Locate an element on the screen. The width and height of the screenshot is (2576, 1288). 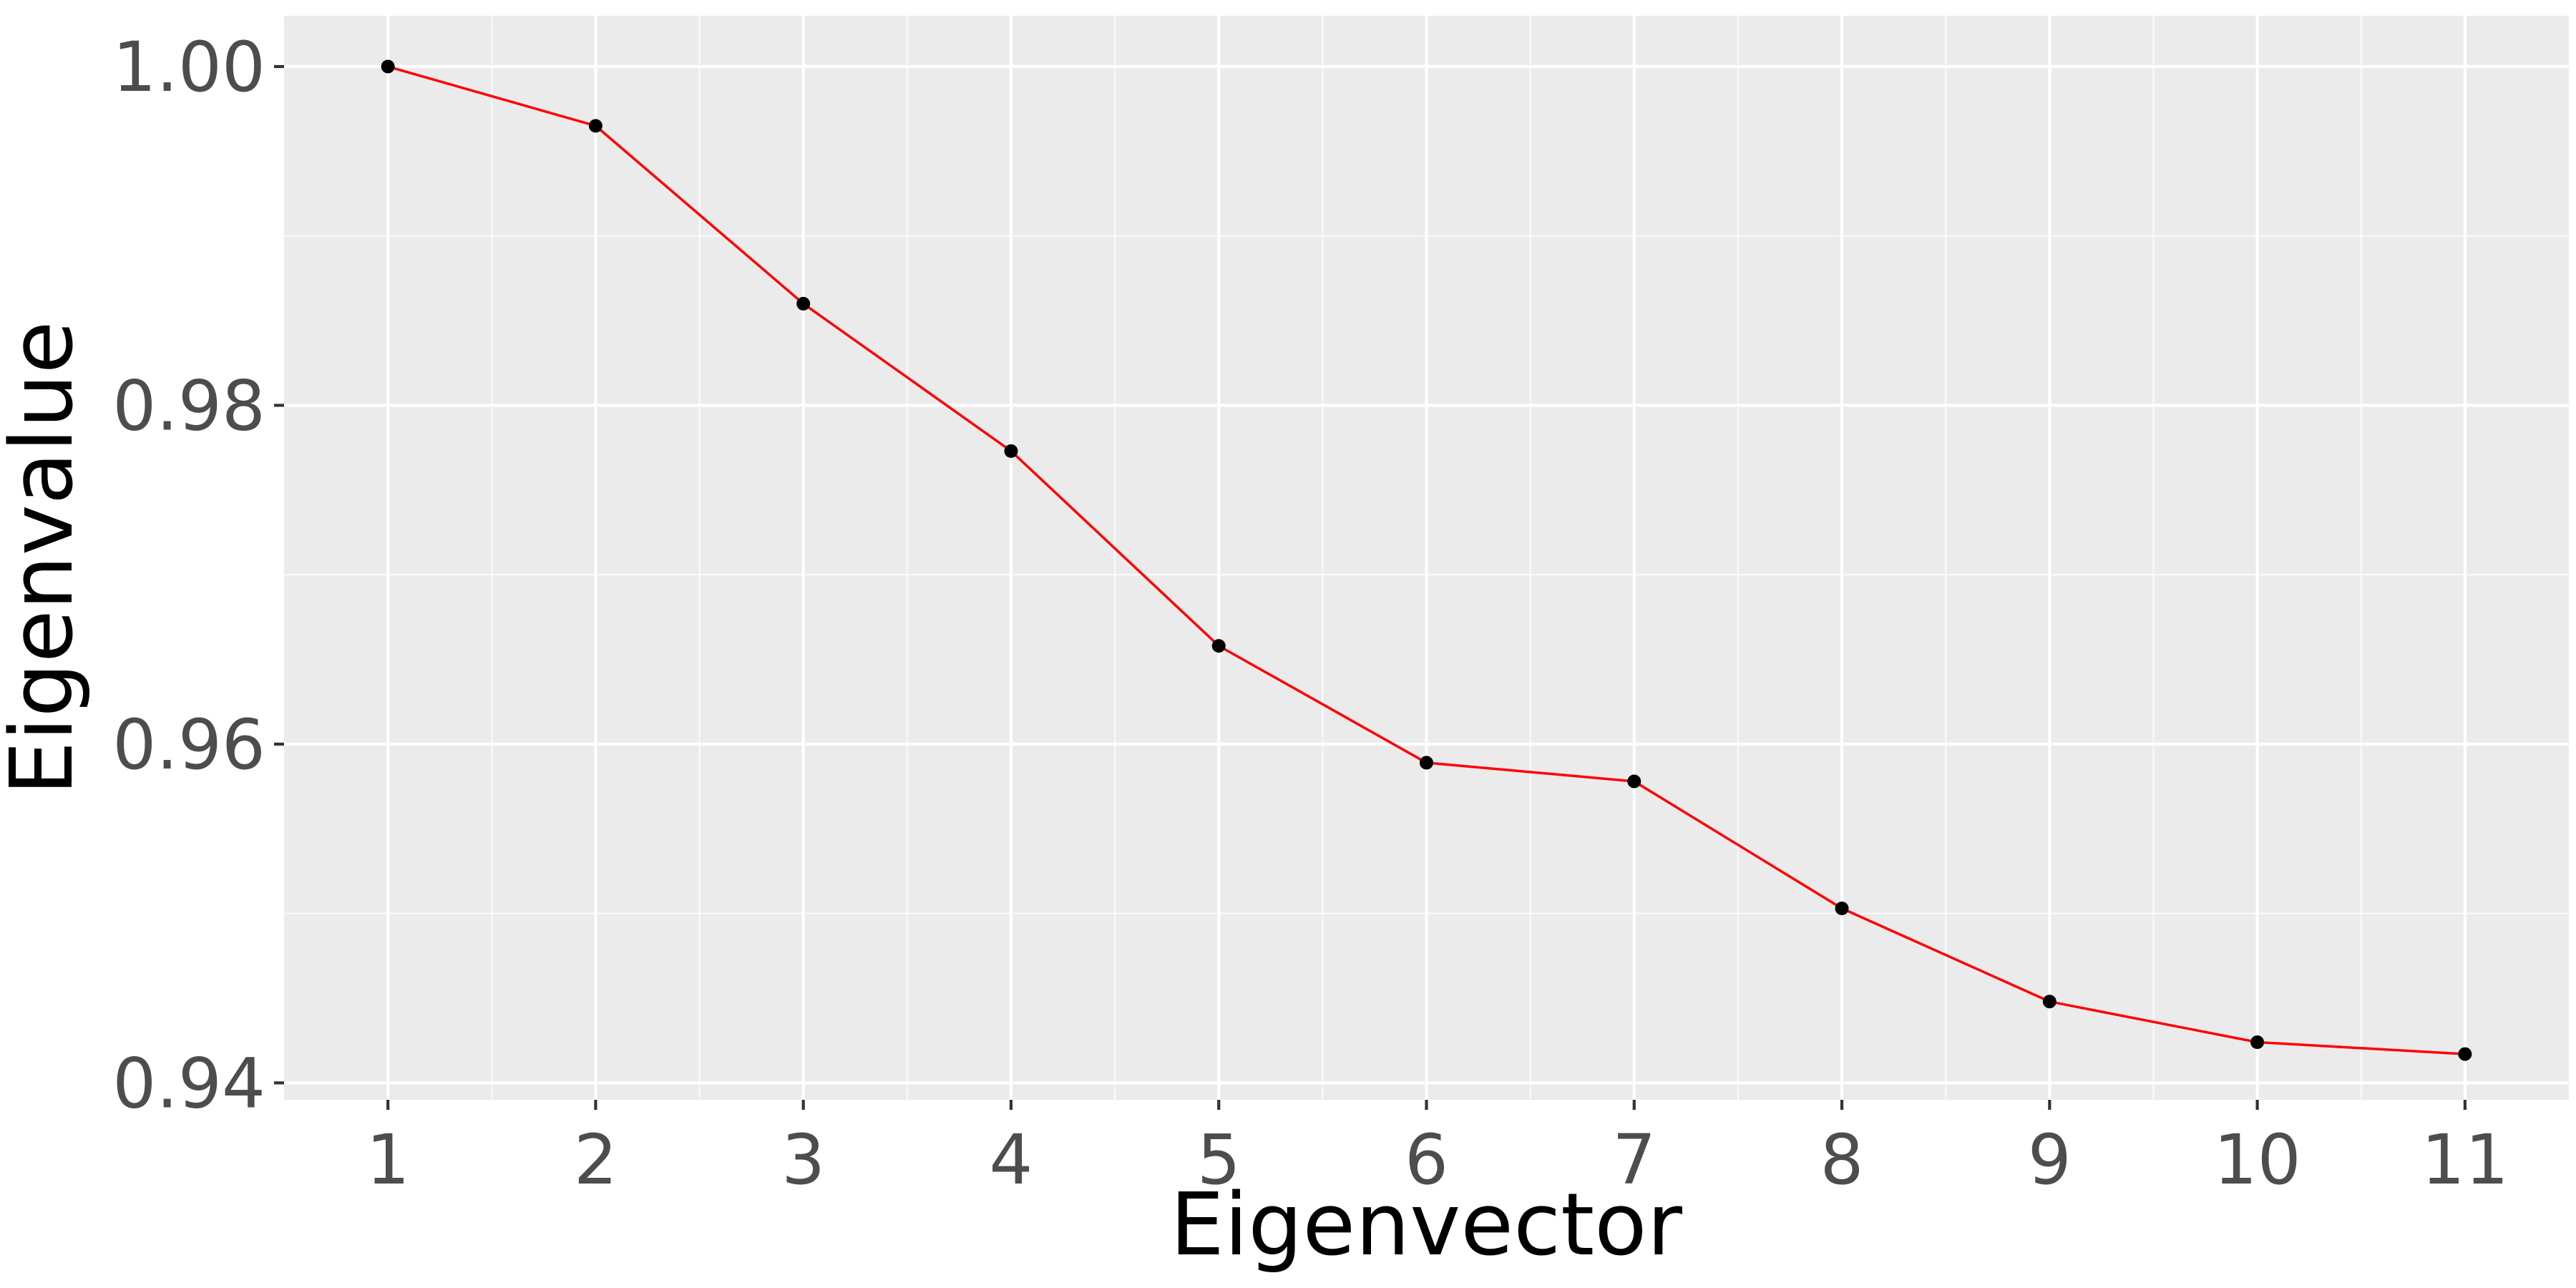
x-axis-title: Eigenvector is located at coordinates (1426, 1225).